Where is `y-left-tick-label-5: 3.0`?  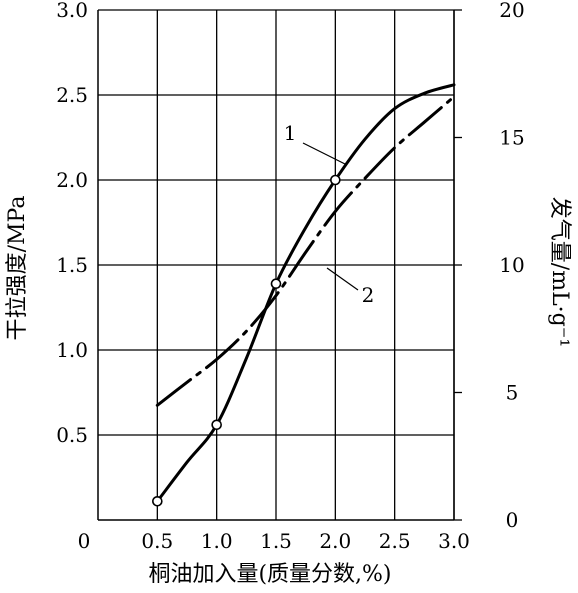 y-left-tick-label-5: 3.0 is located at coordinates (72, 11).